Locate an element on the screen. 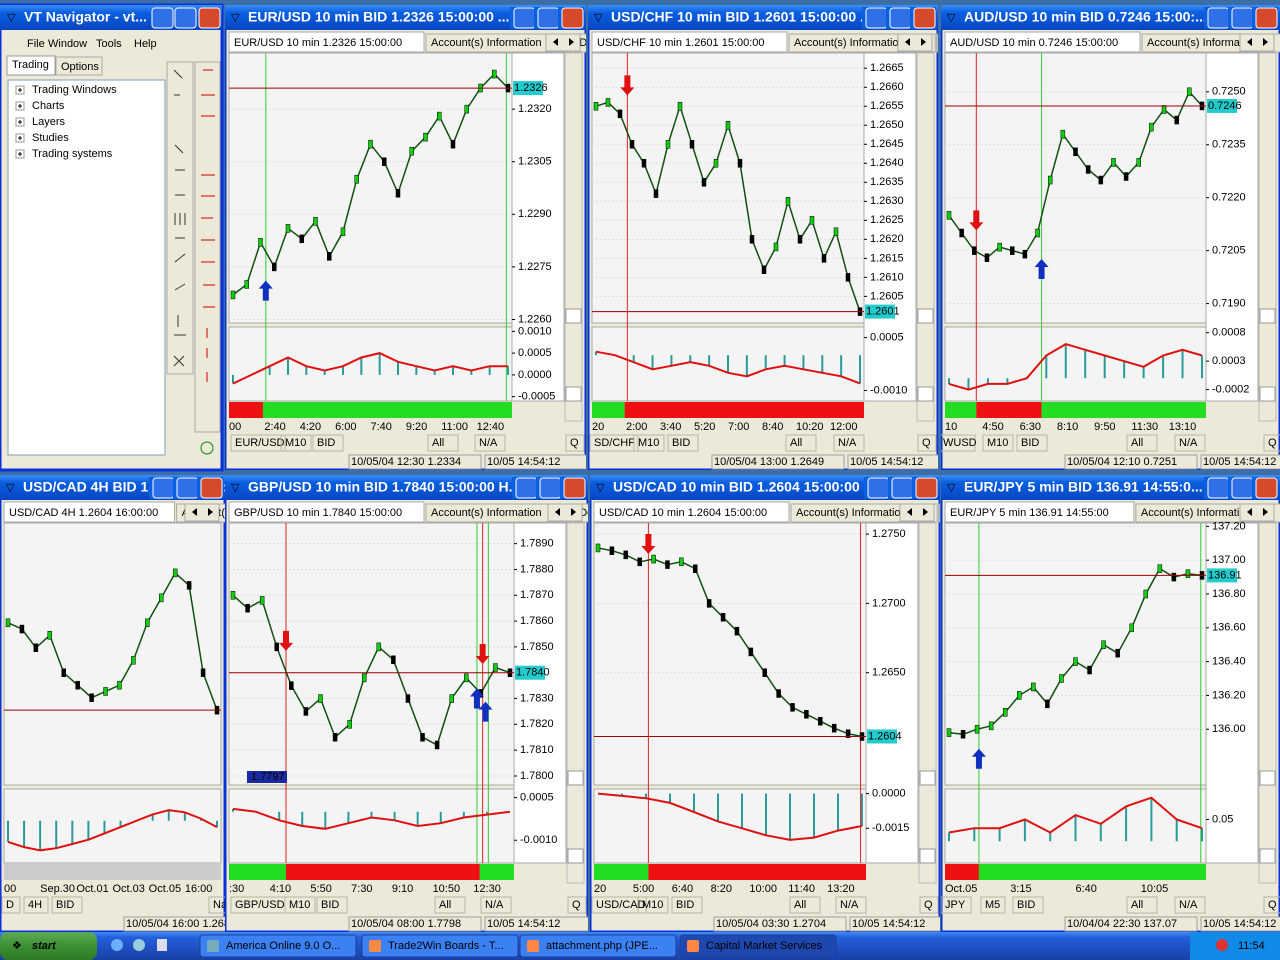 Image resolution: width=1280 pixels, height=960 pixels. menu-item: Help is located at coordinates (145, 44).